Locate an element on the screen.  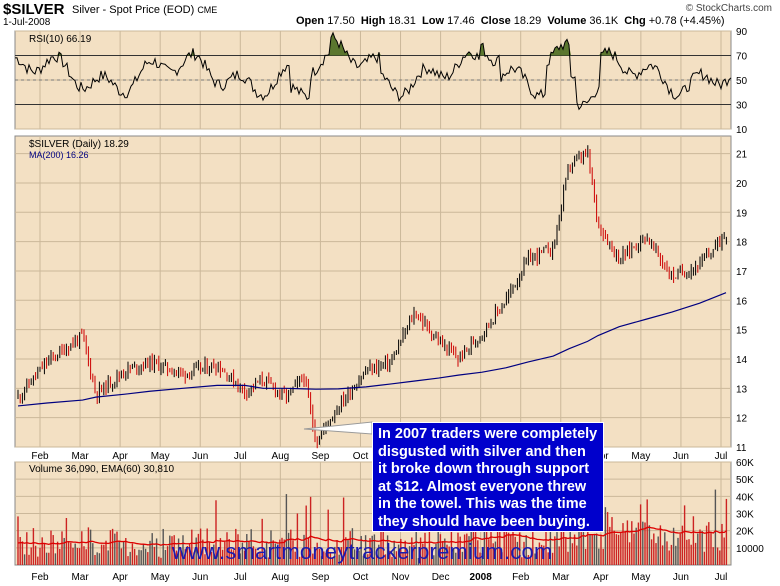
date: 1-Jul-2008 is located at coordinates (27, 22).